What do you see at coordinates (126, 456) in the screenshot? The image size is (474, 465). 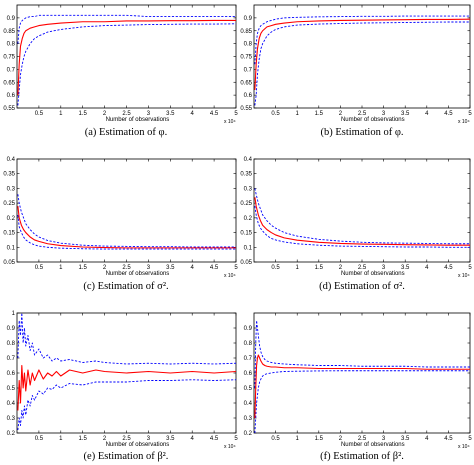 I see `panel-caption: (e) Estimation of β².` at bounding box center [126, 456].